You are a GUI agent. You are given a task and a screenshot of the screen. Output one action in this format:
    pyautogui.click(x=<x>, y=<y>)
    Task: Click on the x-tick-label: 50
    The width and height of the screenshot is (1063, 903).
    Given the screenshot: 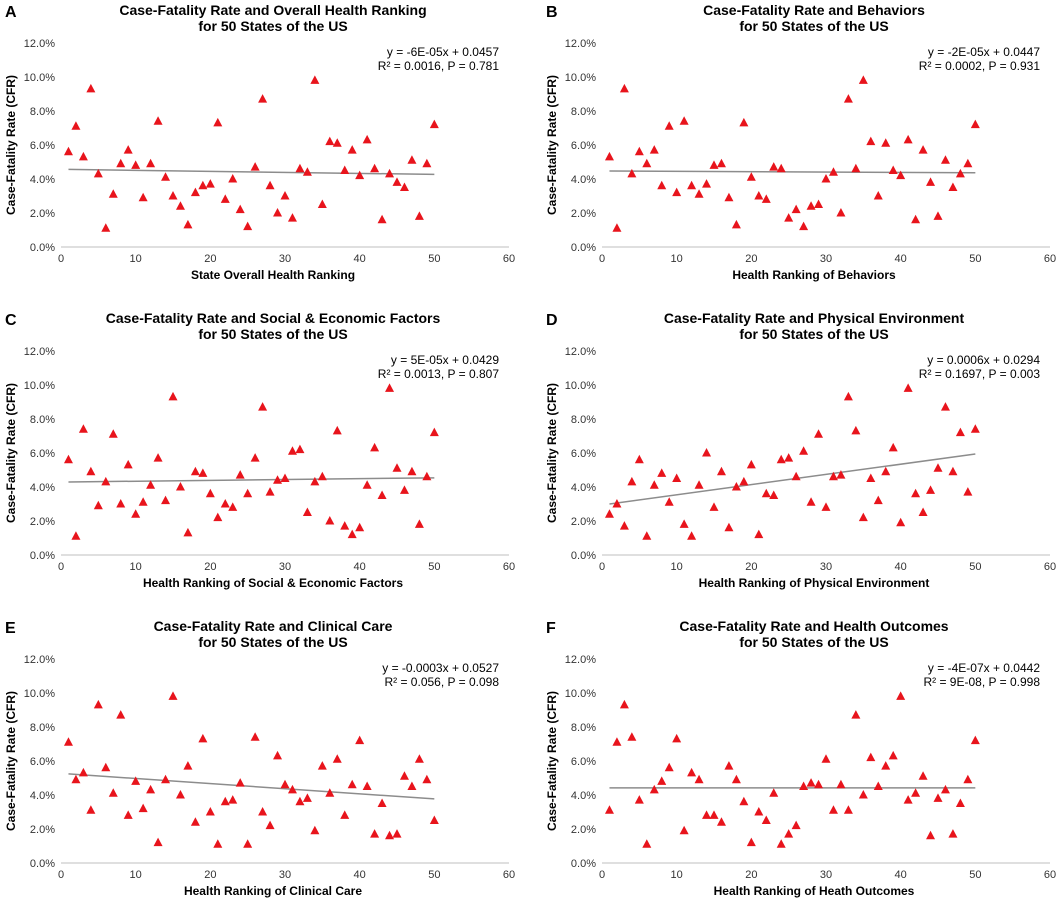 What is the action you would take?
    pyautogui.click(x=975, y=875)
    